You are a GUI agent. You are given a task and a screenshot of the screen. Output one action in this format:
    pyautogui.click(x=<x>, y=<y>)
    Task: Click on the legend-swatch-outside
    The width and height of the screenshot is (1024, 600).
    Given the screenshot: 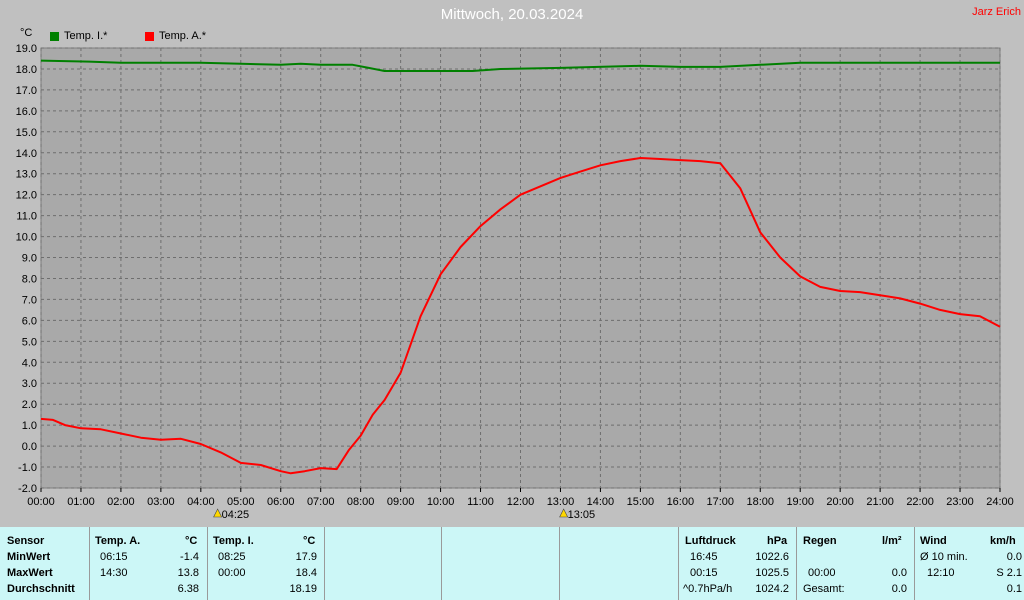 What is the action you would take?
    pyautogui.click(x=149, y=36)
    